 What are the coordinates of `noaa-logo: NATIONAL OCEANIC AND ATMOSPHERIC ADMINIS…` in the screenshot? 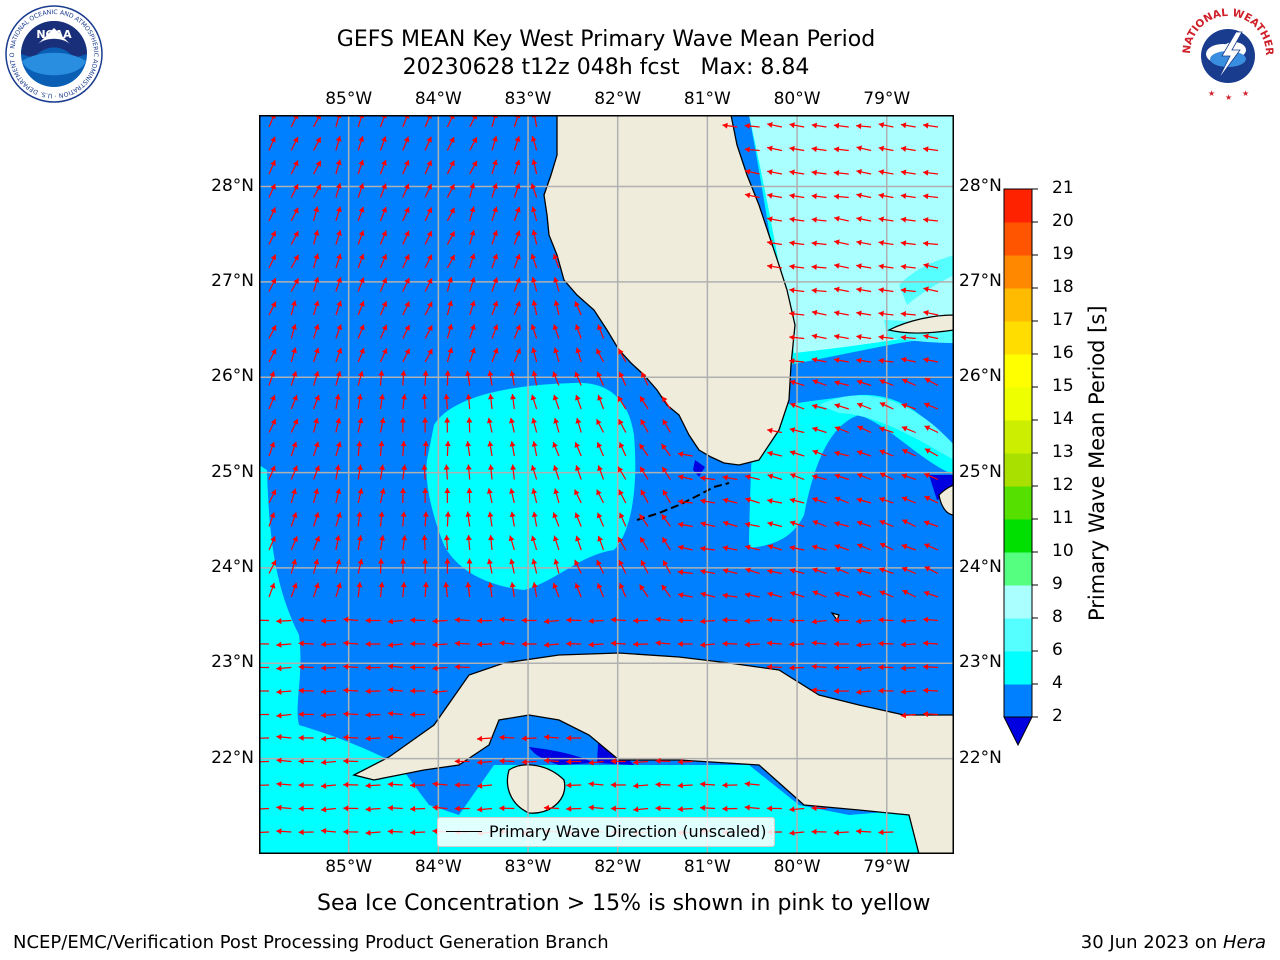 It's located at (53, 53).